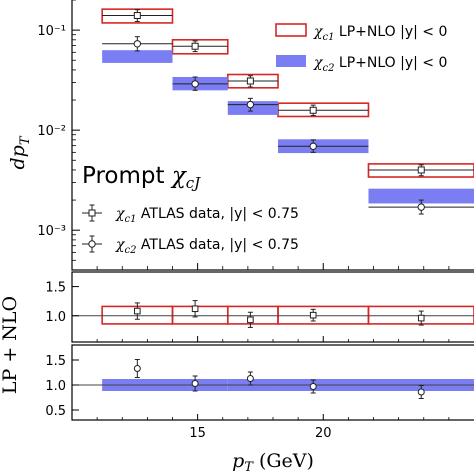 The height and width of the screenshot is (474, 474). Describe the element at coordinates (380, 33) in the screenshot. I see `legend-label-theory-1: χc1 LP+NLO |y| < 0` at that location.